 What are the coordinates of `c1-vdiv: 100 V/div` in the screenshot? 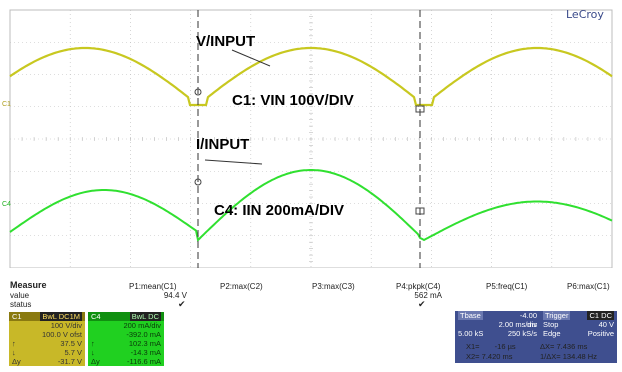 It's located at (66, 325).